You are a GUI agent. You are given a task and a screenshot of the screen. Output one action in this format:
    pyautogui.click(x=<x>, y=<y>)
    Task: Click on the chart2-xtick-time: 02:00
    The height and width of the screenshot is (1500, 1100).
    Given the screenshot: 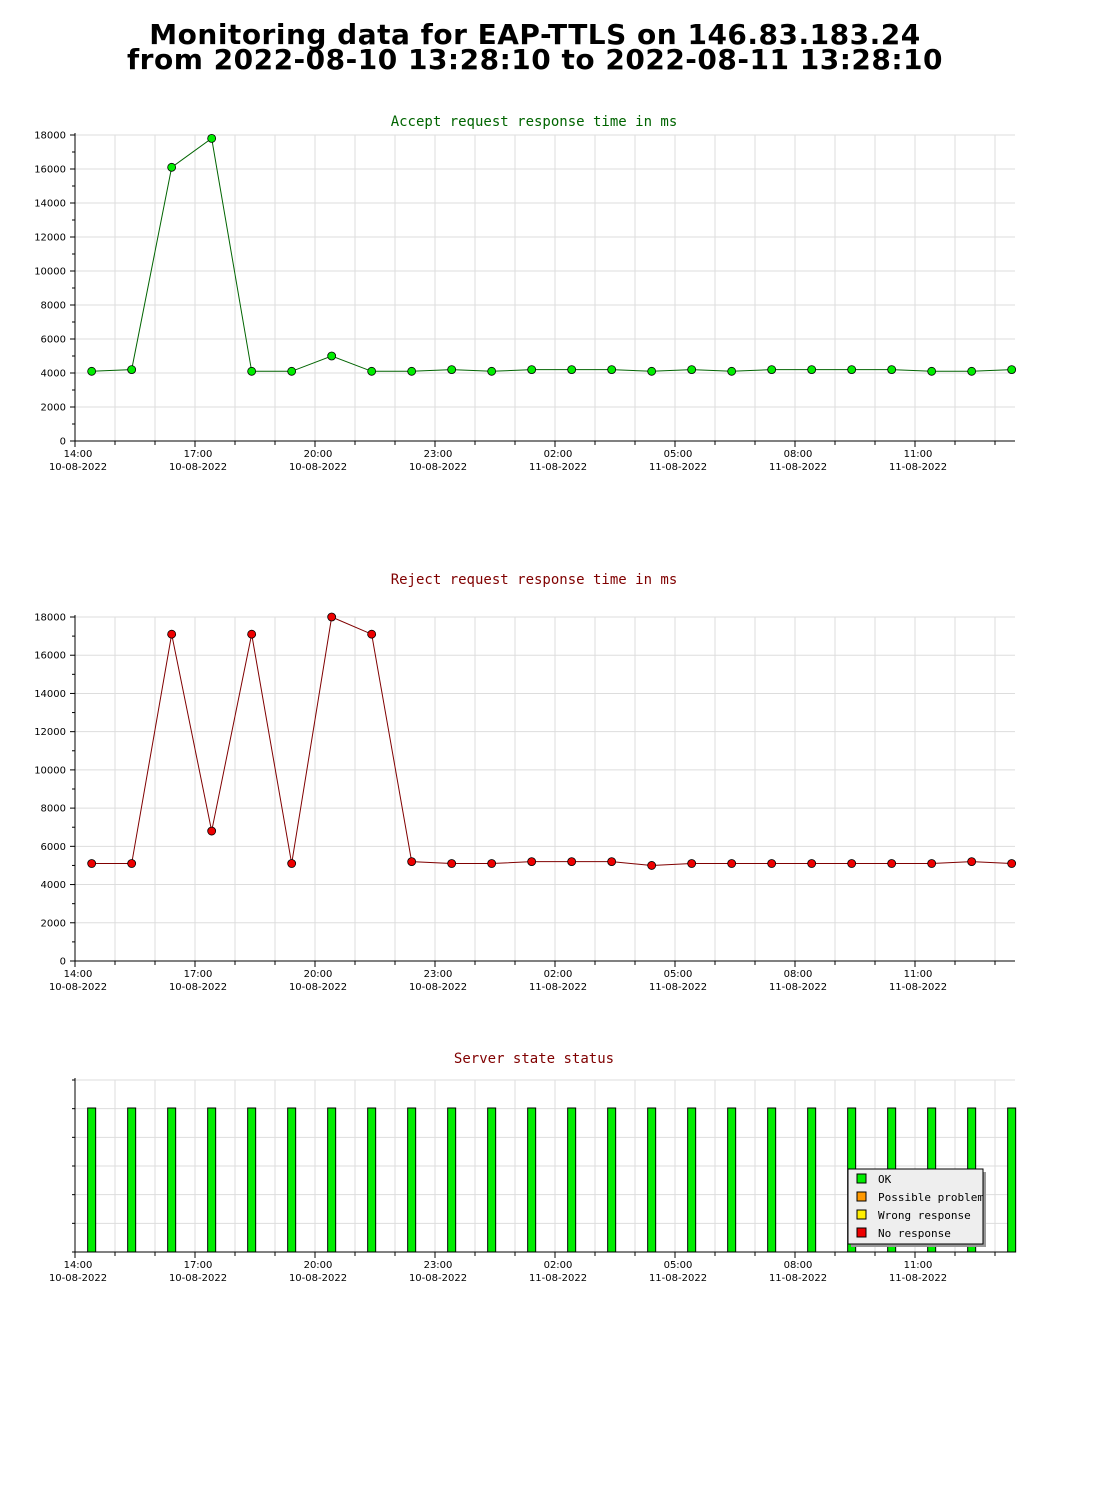 What is the action you would take?
    pyautogui.click(x=558, y=974)
    